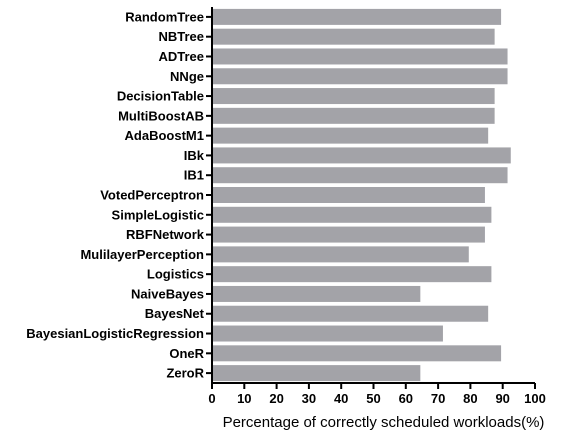  I want to click on bar-ADTree, so click(360, 56).